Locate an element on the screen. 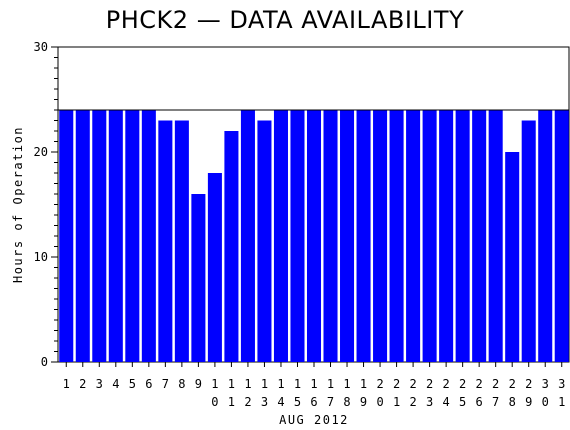 Image resolution: width=570 pixels, height=430 pixels. y-axis-label: Hours of Operation is located at coordinates (18, 204).